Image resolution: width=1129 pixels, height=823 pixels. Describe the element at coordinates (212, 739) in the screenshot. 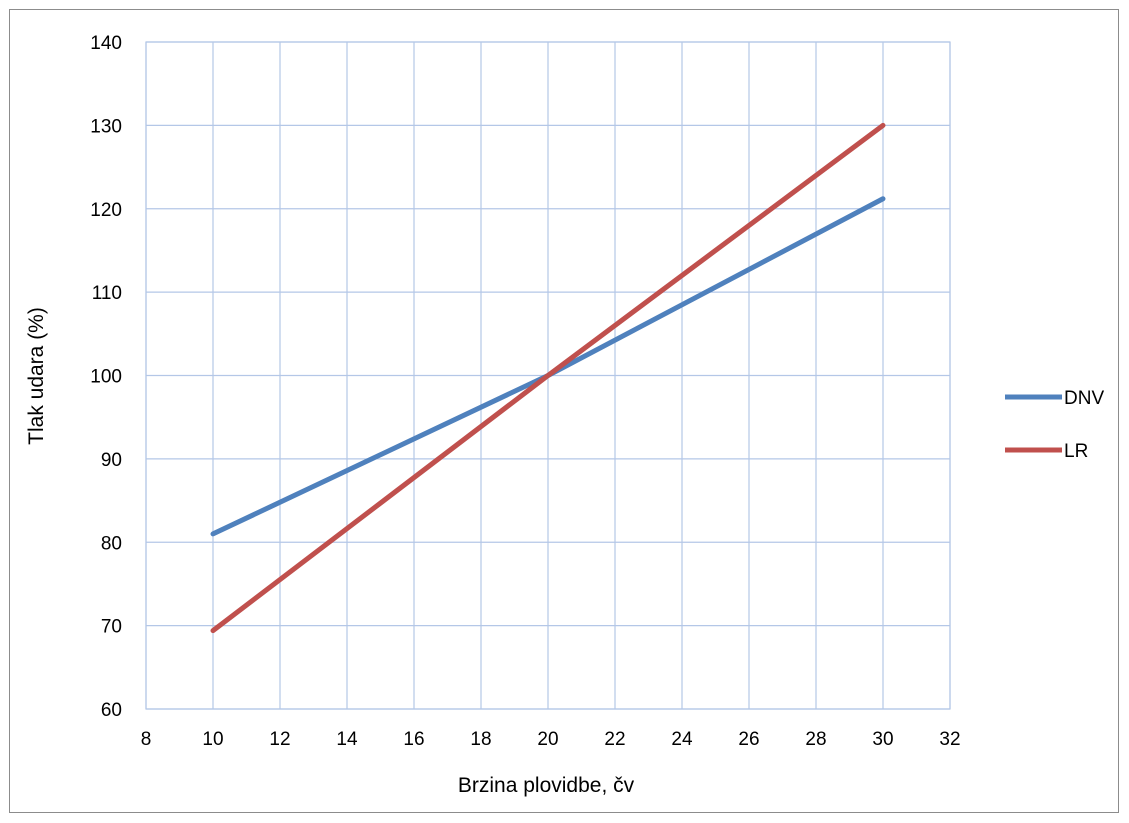

I see `x-tick-label: 10` at that location.